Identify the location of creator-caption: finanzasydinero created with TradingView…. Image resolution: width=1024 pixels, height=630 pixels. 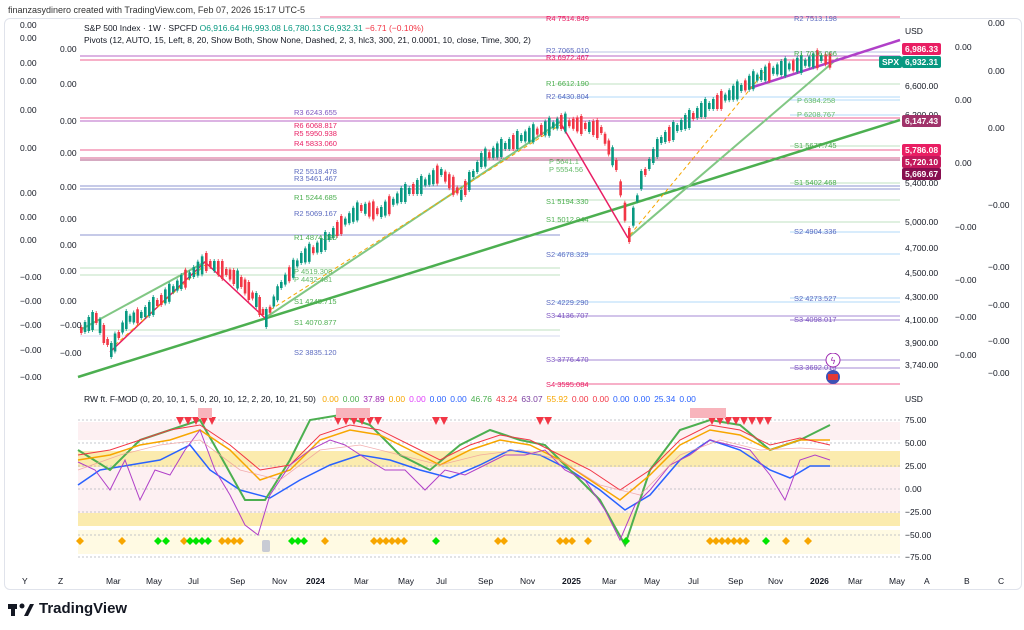
(156, 10).